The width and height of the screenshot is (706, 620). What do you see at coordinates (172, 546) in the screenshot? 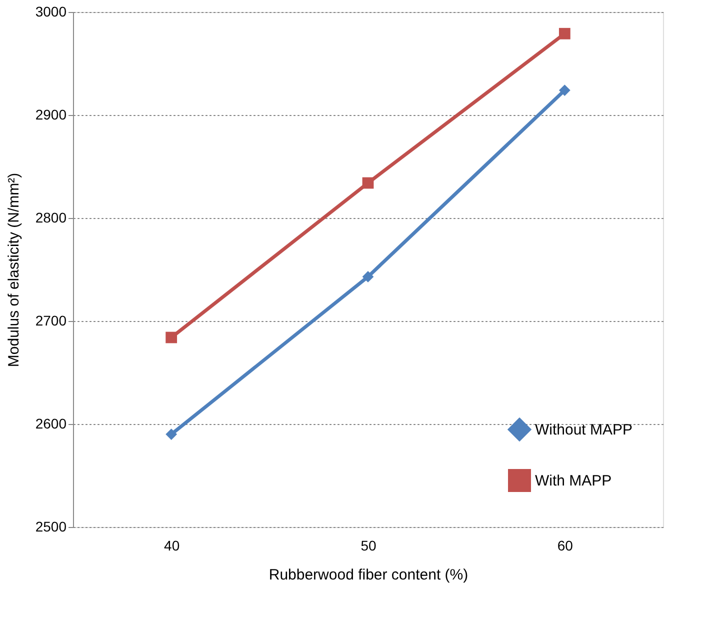
I see `x-tick-label: 40` at bounding box center [172, 546].